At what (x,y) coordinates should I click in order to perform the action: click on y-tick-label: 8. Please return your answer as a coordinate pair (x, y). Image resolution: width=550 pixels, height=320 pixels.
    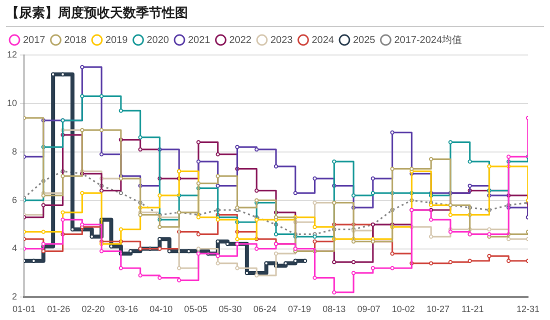
    Looking at the image, I should click on (15, 151).